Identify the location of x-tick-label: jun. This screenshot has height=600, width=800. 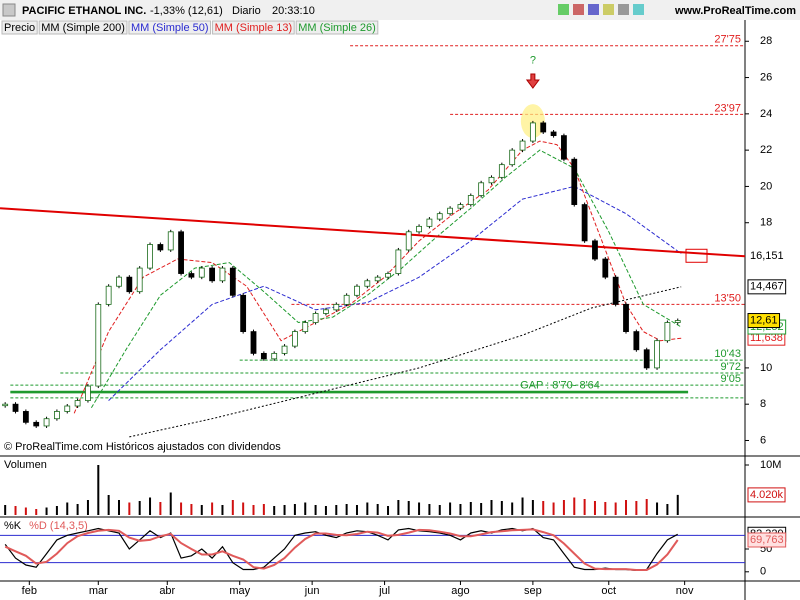
(312, 591).